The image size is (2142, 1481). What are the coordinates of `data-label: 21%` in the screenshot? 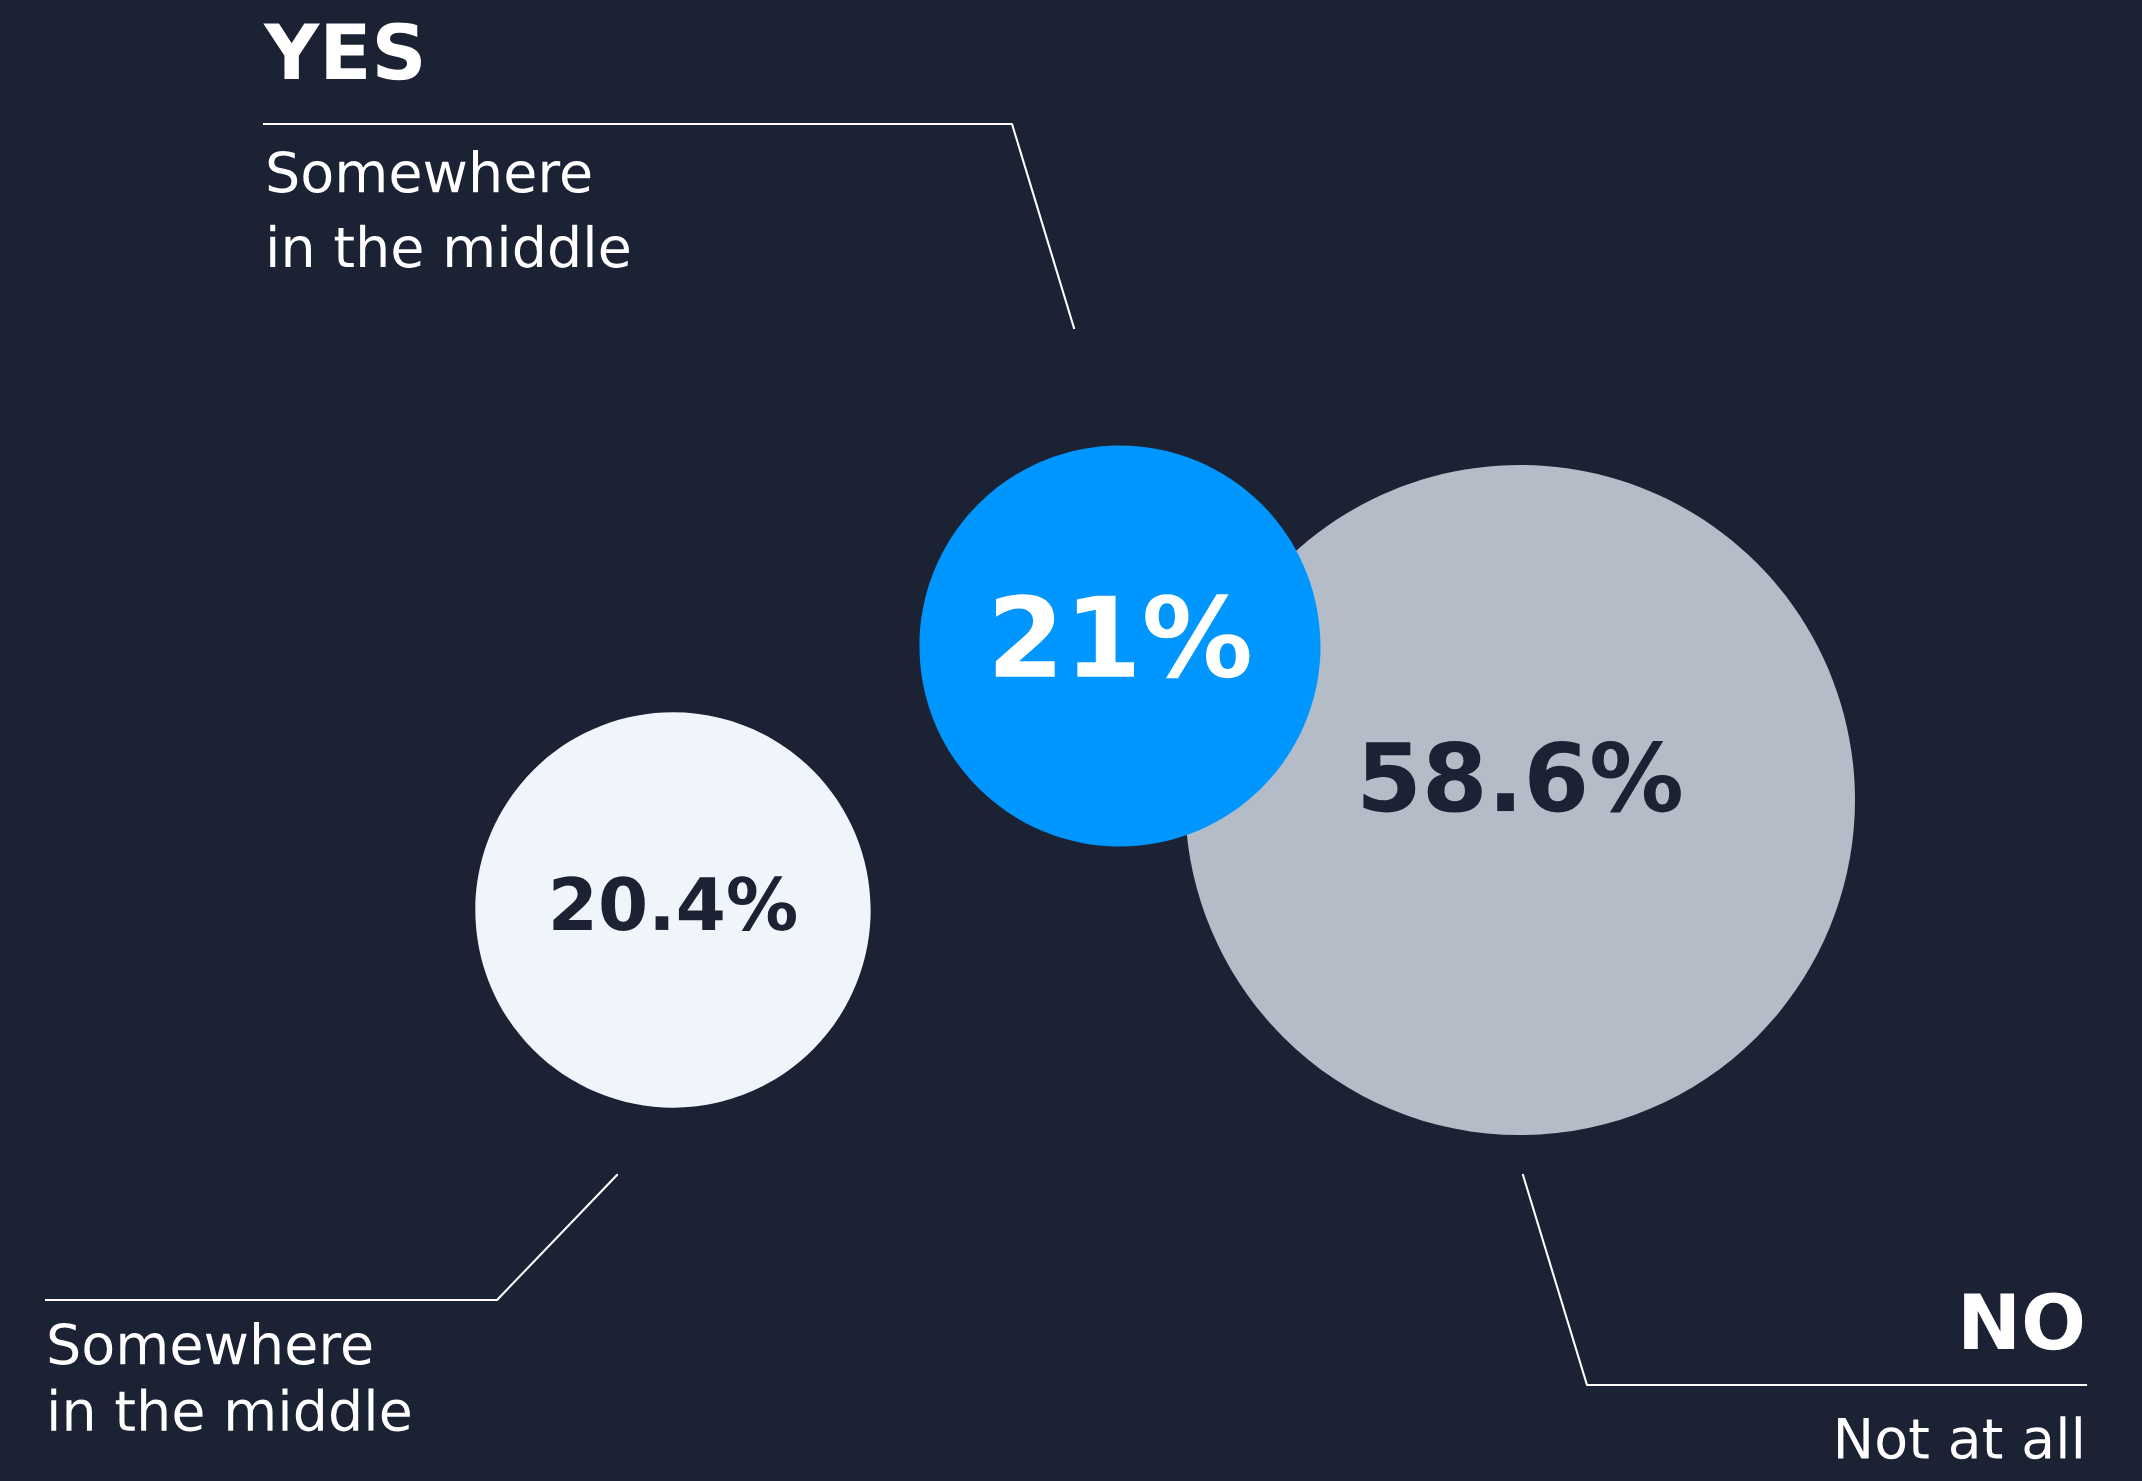 It's located at (1122, 636).